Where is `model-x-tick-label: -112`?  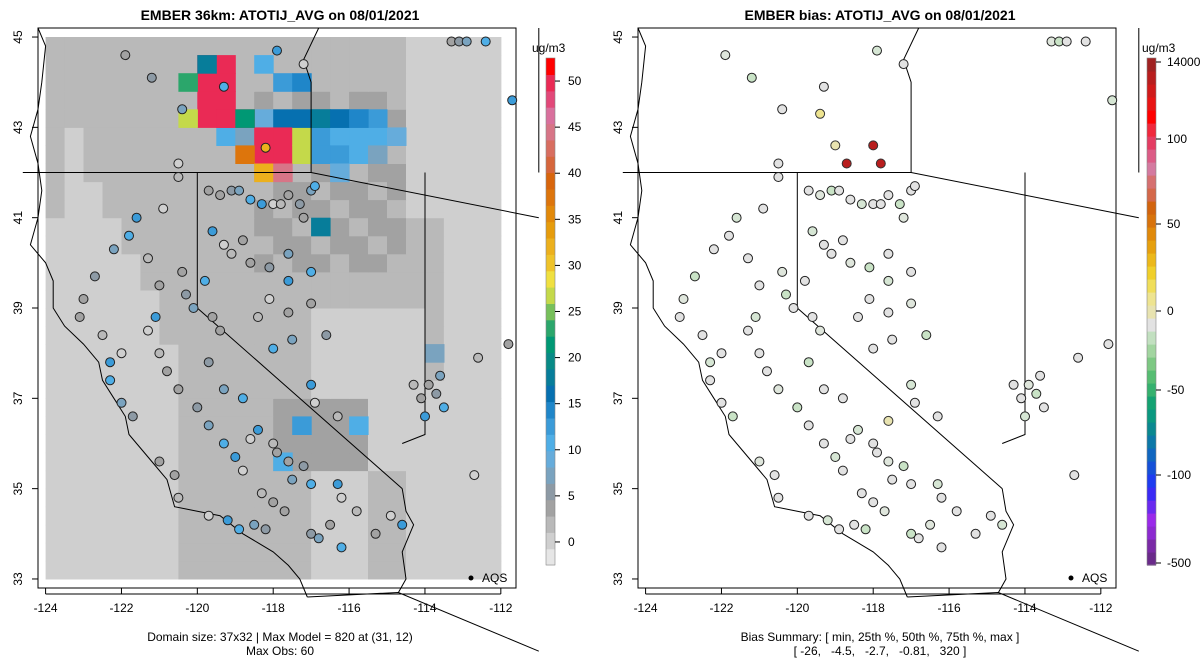 model-x-tick-label: -112 is located at coordinates (500, 608).